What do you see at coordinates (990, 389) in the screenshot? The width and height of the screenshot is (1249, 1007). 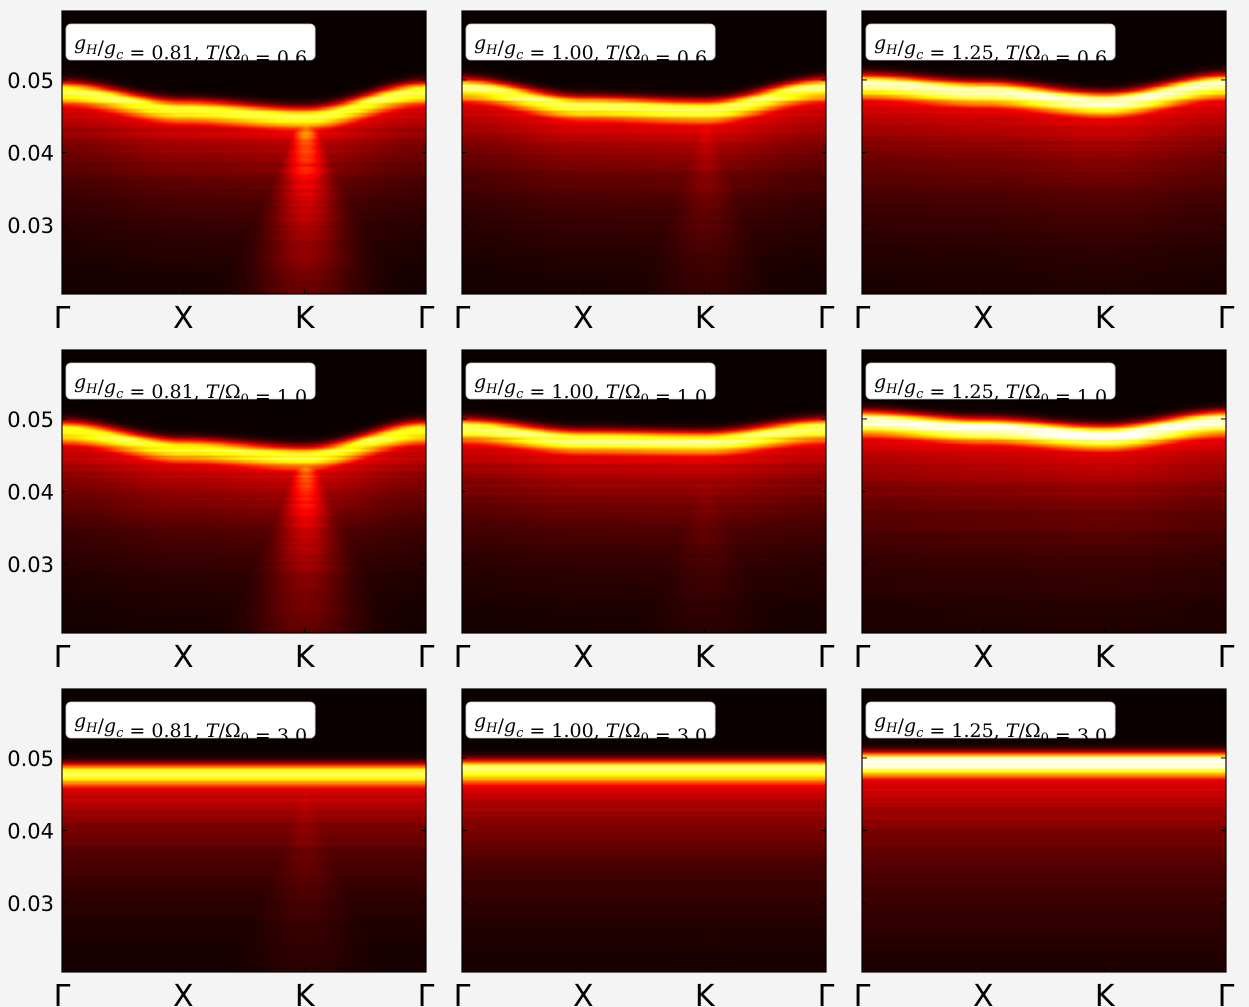 I see `panel-label-text: gH/gc = 1.25, T/Ω0 = 1.0` at bounding box center [990, 389].